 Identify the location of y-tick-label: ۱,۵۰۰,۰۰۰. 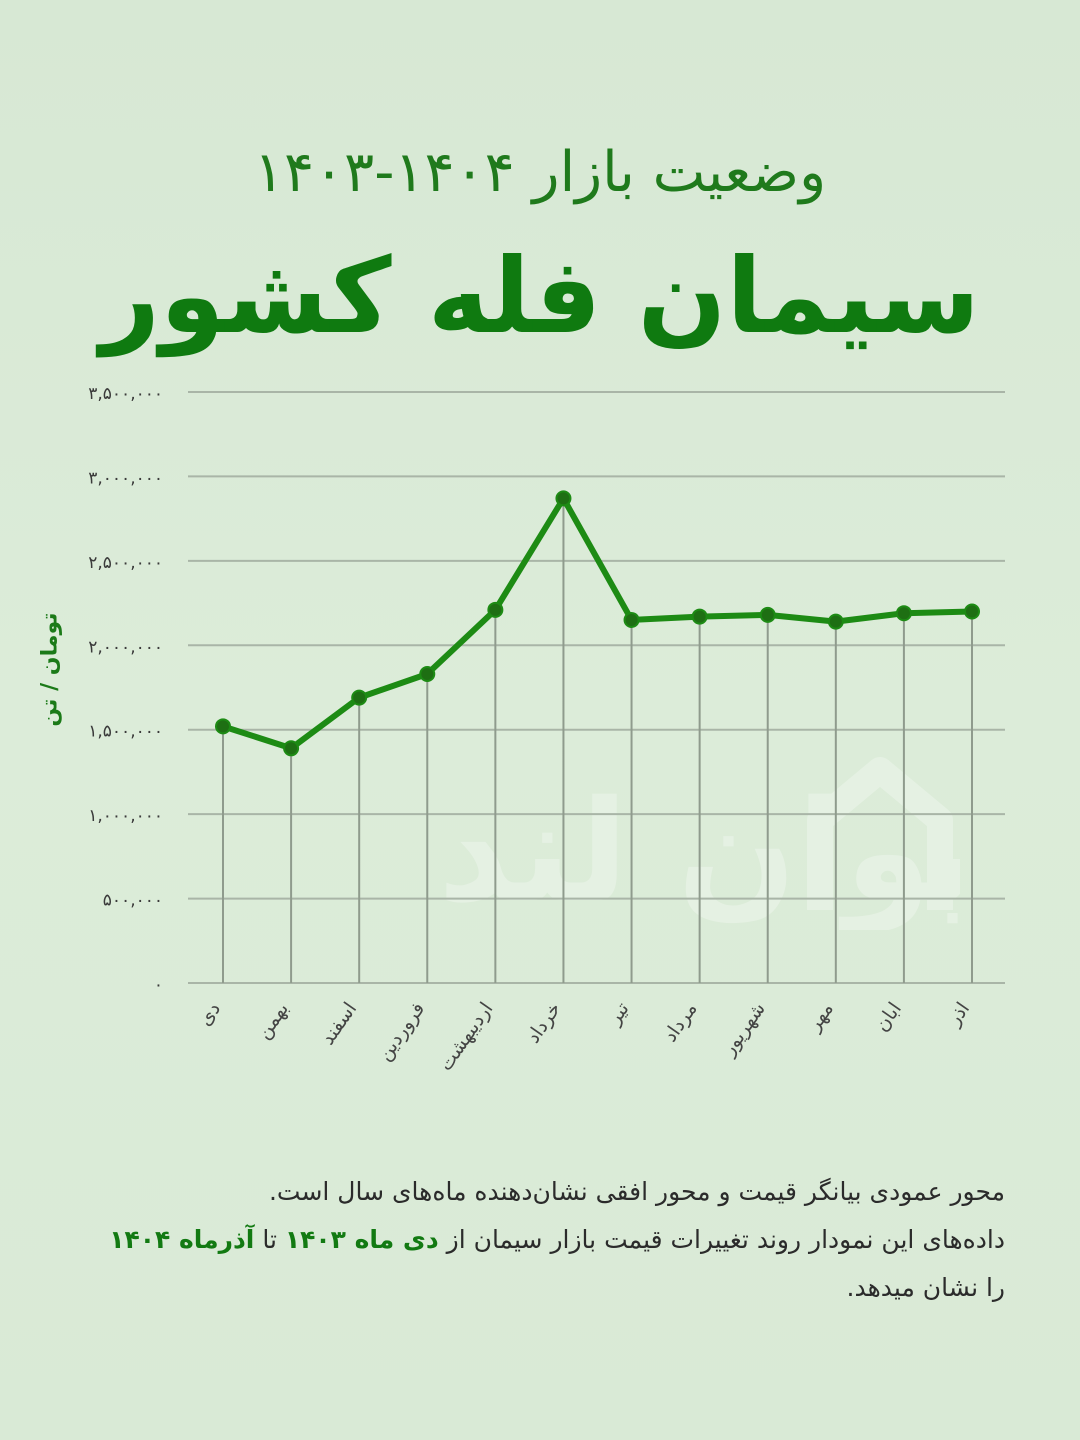
(125, 732).